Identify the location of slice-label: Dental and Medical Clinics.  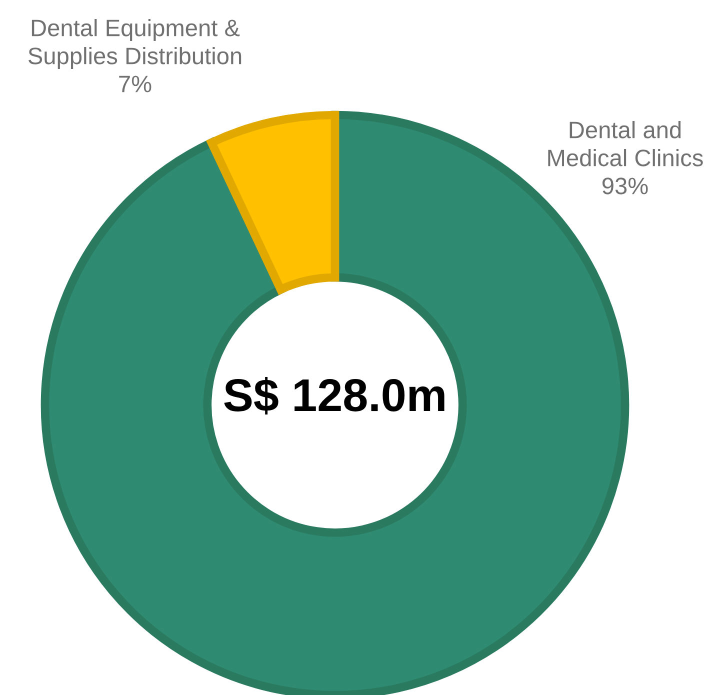
(625, 143).